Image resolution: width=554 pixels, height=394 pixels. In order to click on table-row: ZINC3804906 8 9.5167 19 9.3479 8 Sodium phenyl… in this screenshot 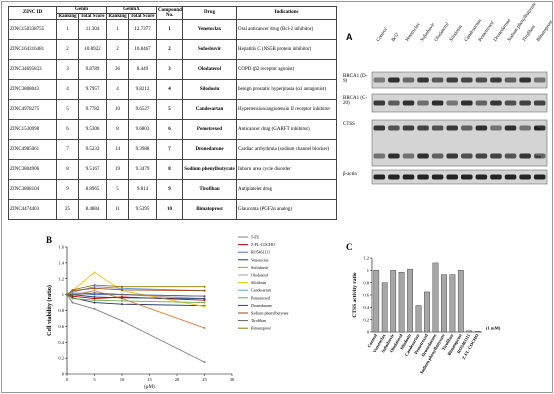, I will do `click(173, 169)`.